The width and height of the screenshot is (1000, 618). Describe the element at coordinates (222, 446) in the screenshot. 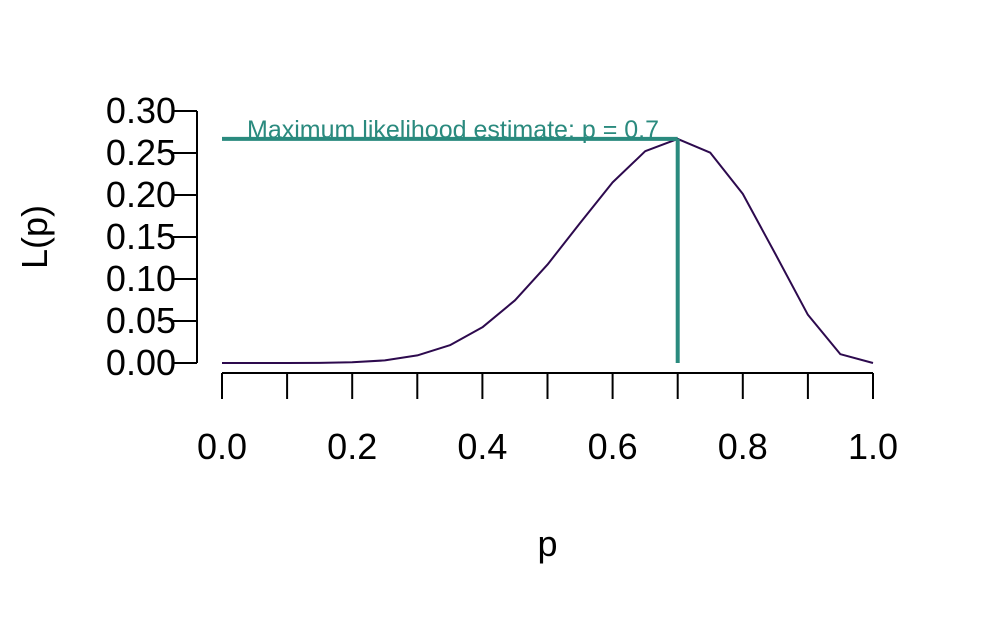

I see `x-tick-label: 0.0` at that location.